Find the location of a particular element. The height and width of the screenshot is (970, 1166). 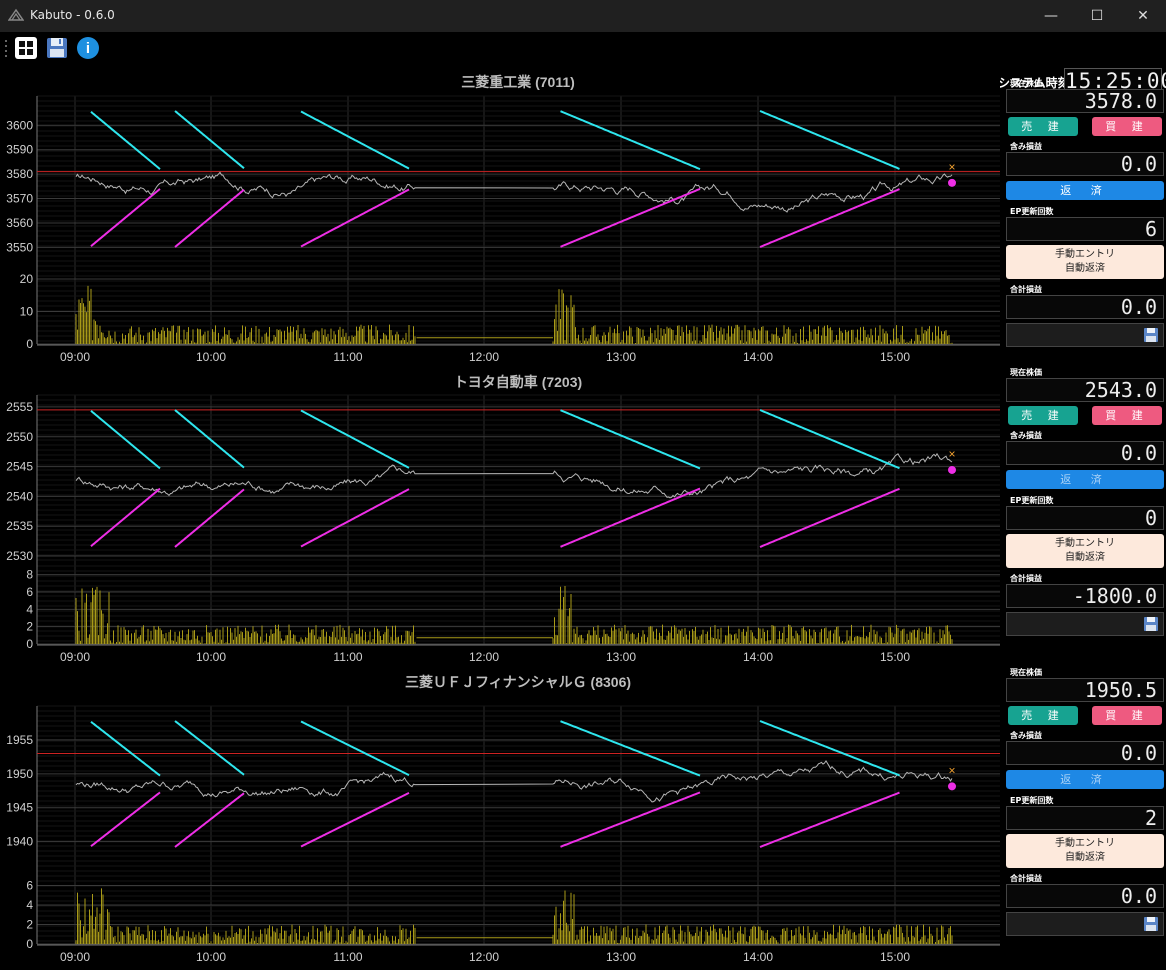

total-pl-display: 0.0 is located at coordinates (1085, 307).